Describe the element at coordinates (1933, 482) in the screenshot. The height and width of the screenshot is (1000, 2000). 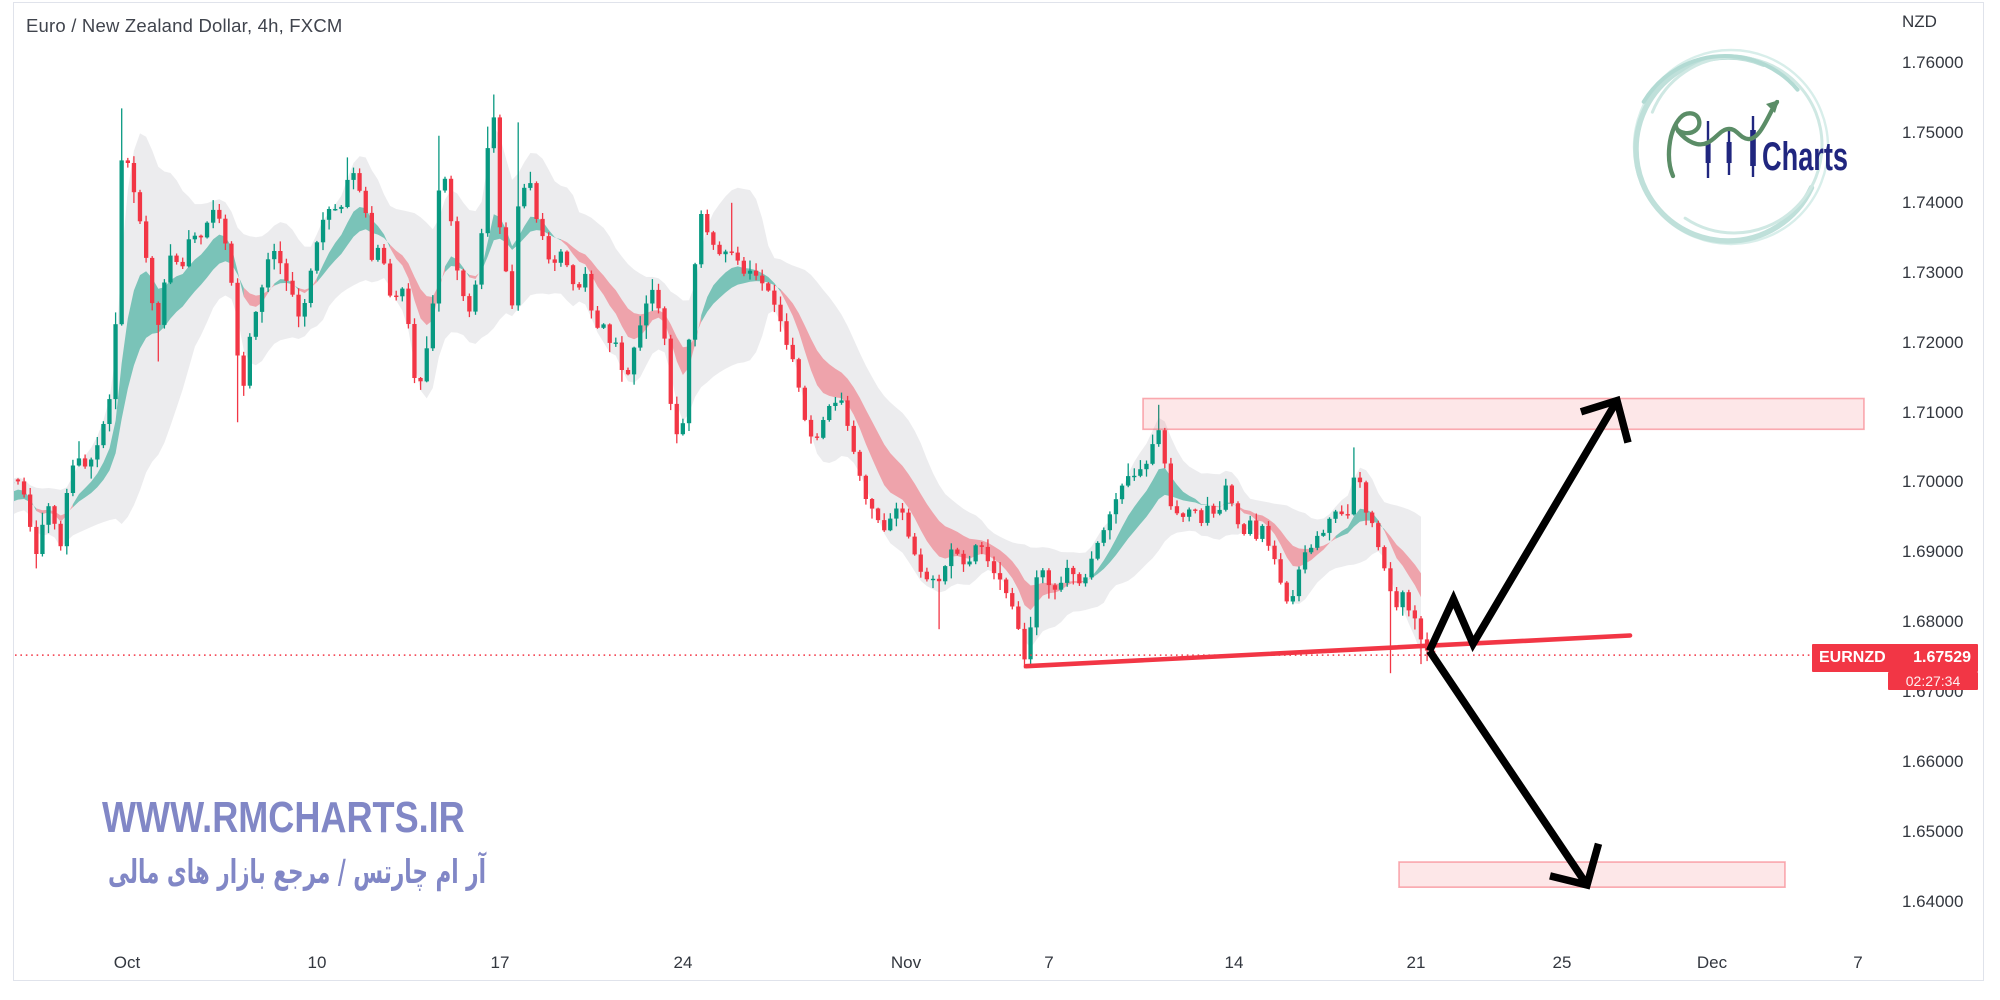
I see `price-tick-label: 1.70000` at that location.